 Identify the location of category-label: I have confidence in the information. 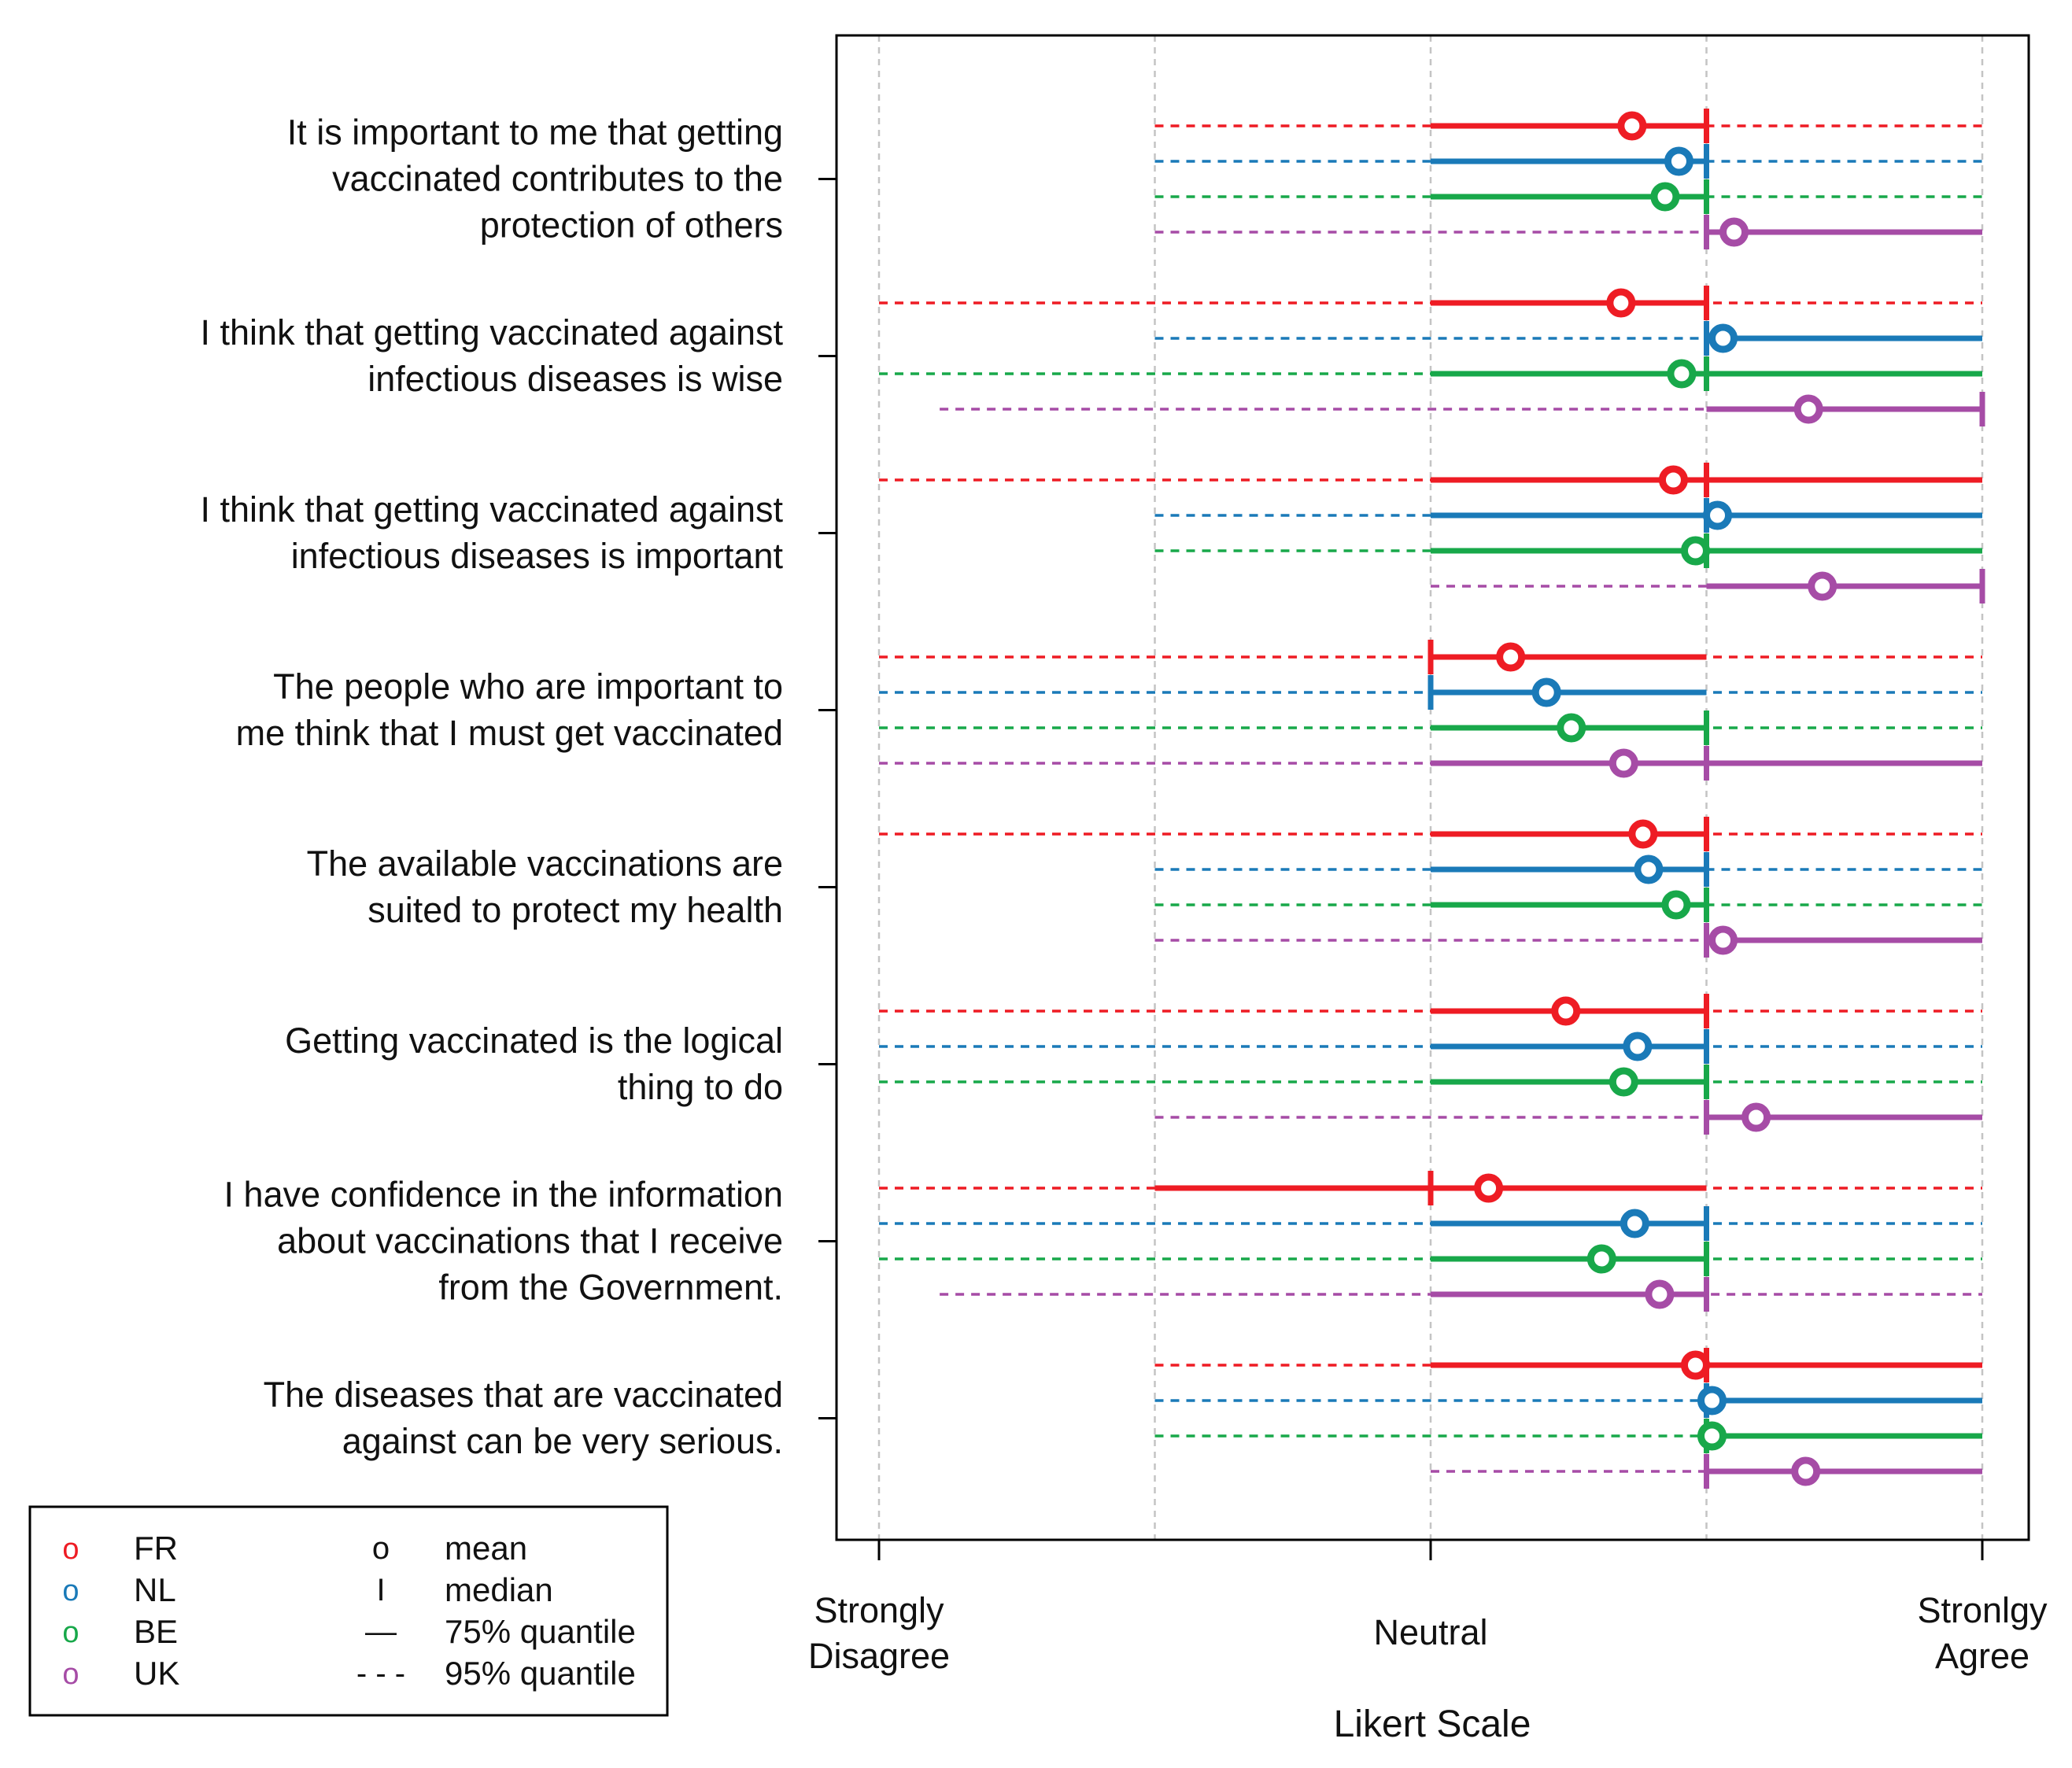
(503, 1195).